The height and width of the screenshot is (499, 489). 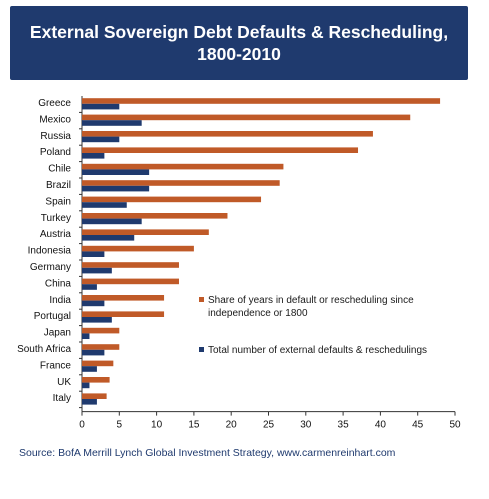 I want to click on category-label: Spain, so click(x=58, y=201).